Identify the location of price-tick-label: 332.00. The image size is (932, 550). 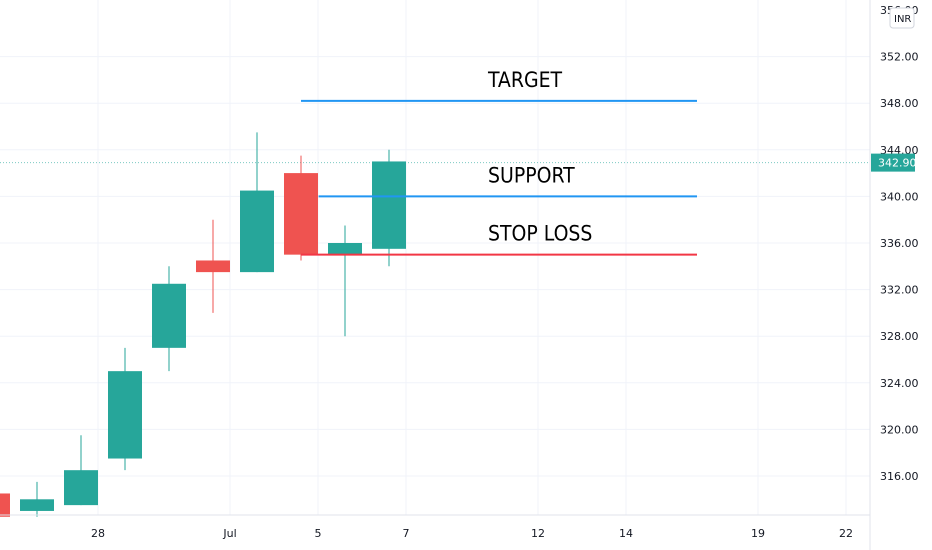
(899, 290).